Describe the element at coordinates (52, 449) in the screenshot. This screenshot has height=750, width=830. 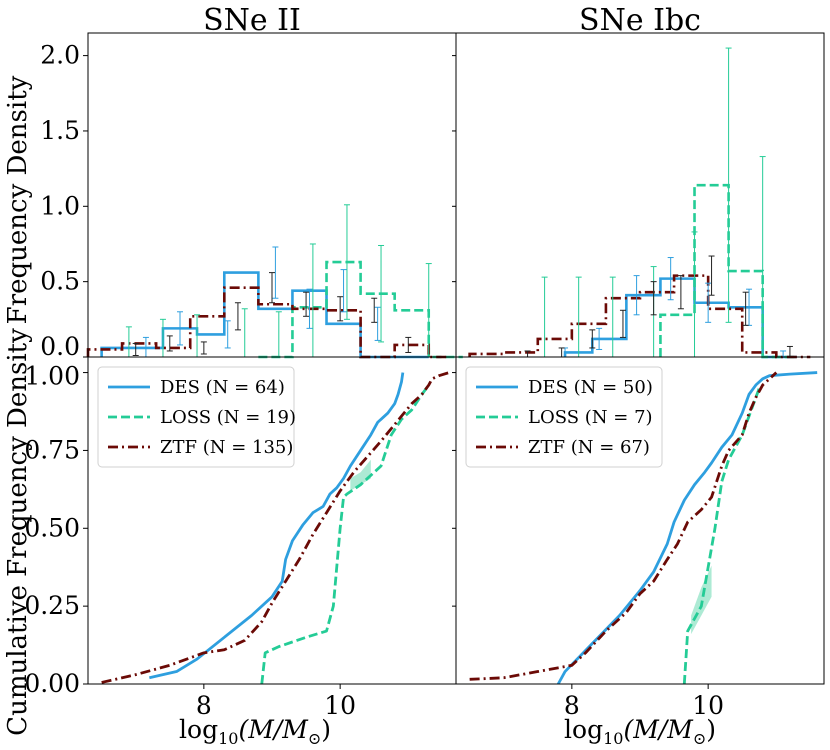
I see `ytick-label: 0.75` at that location.